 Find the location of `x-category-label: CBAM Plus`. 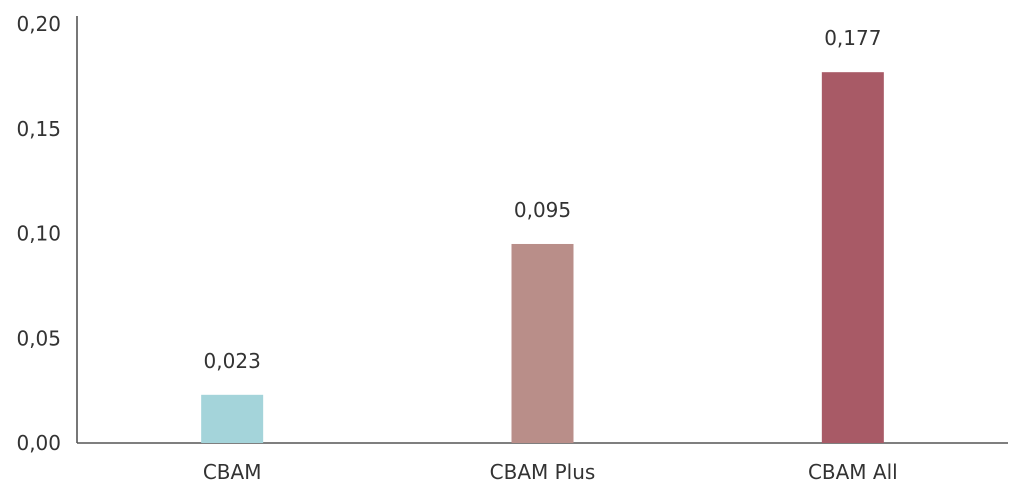

x-category-label: CBAM Plus is located at coordinates (543, 471).